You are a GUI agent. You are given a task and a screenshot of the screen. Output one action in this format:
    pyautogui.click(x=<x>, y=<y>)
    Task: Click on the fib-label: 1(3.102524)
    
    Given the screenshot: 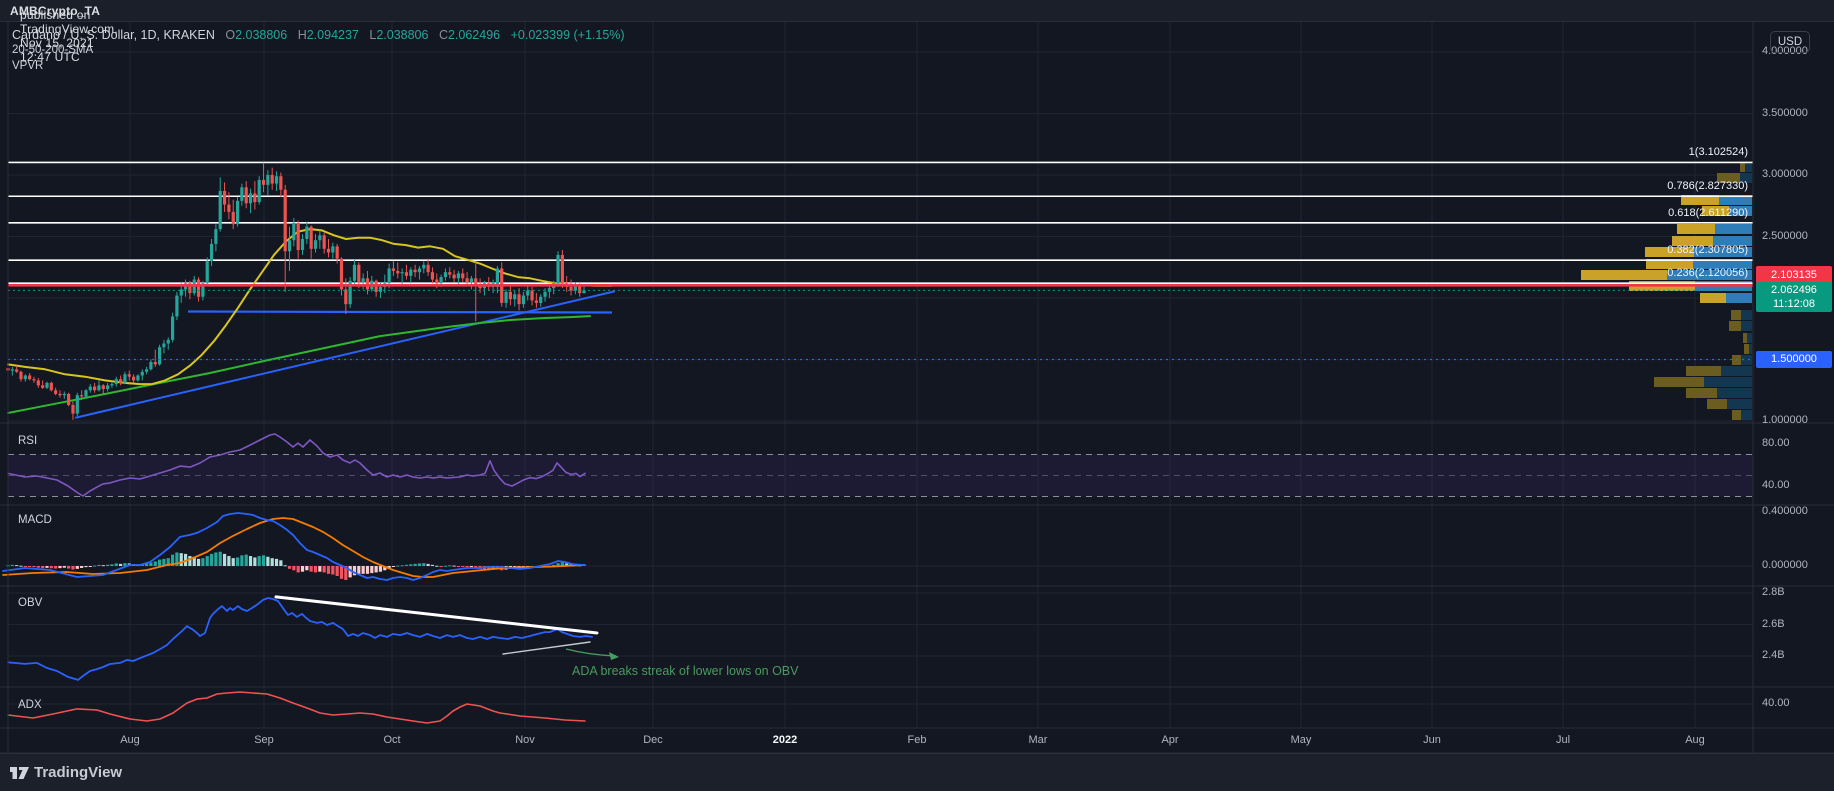 What is the action you would take?
    pyautogui.click(x=1718, y=152)
    